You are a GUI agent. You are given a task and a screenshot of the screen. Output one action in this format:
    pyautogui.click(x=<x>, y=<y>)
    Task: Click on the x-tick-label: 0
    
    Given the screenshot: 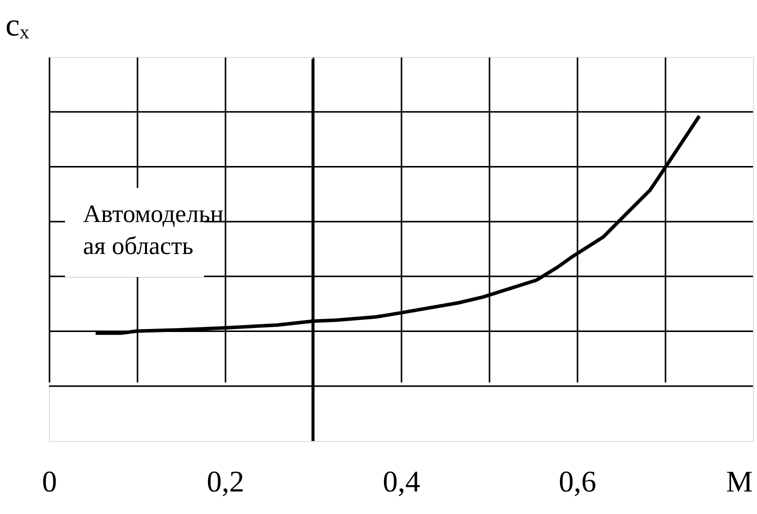 What is the action you would take?
    pyautogui.click(x=49, y=482)
    